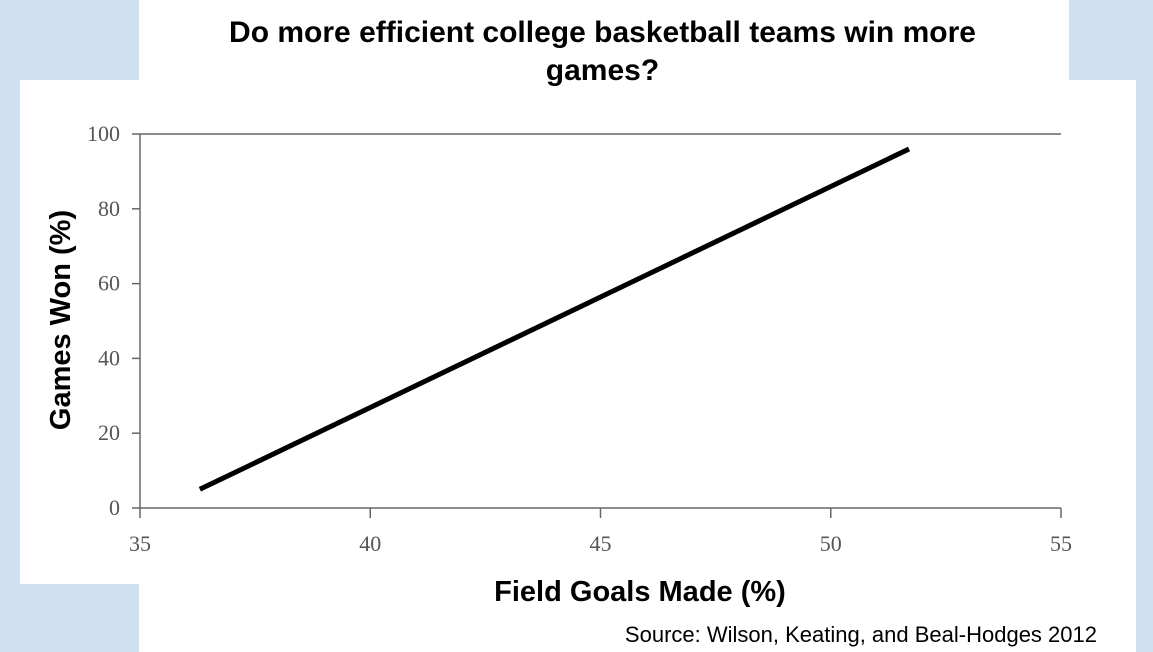  I want to click on y-tick-label: 20, so click(109, 432).